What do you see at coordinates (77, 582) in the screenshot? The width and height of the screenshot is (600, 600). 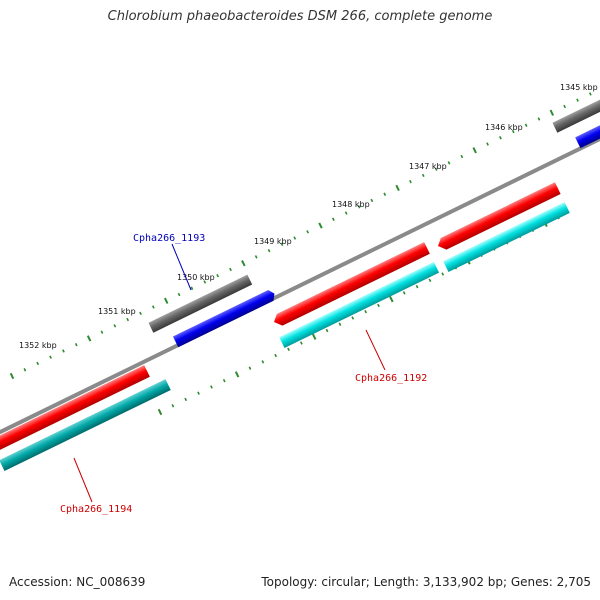 I see `accession-text: Accession: NC_008639` at bounding box center [77, 582].